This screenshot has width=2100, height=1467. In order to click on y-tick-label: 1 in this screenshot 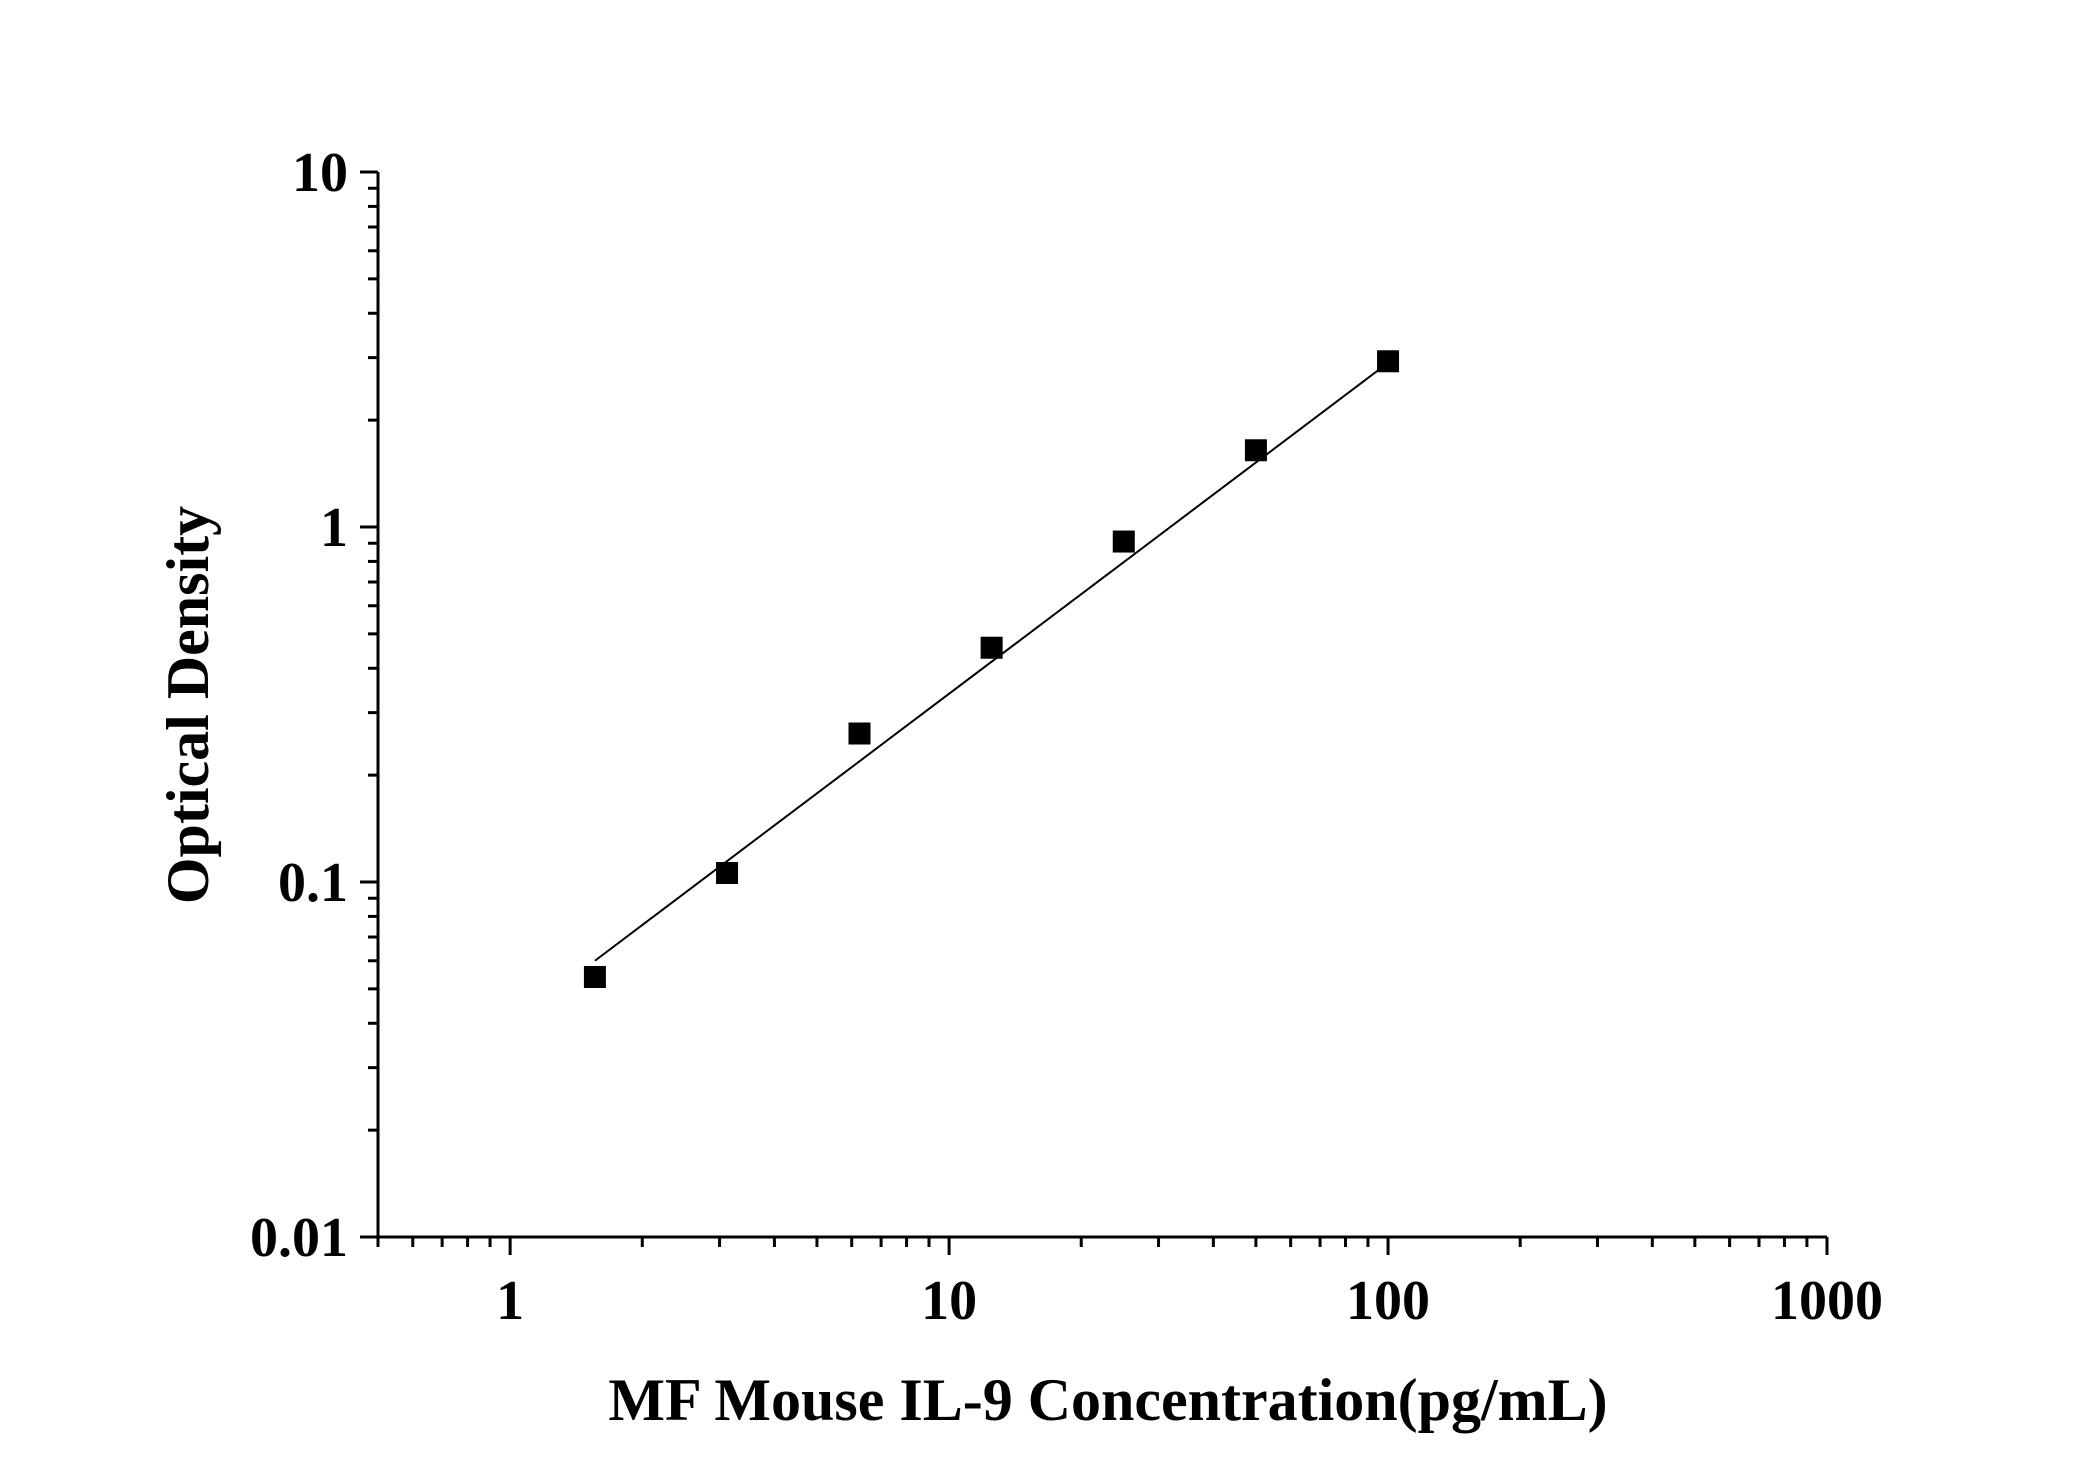, I will do `click(334, 528)`.